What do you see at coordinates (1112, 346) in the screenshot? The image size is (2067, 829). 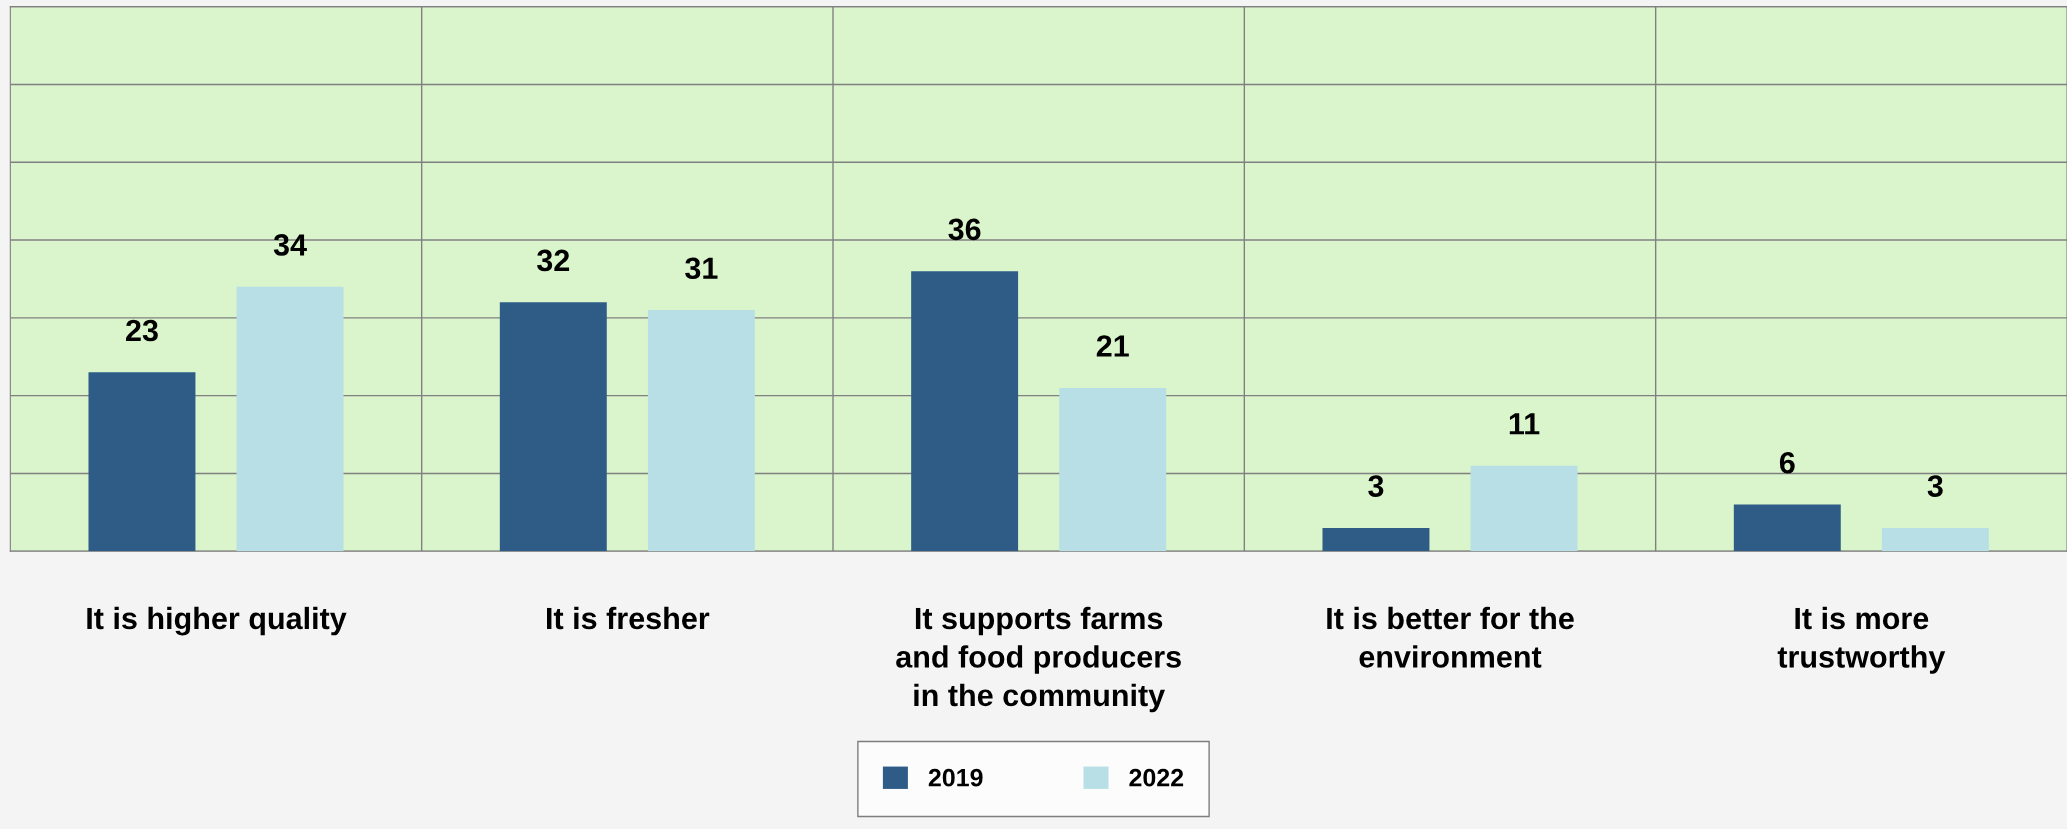 I see `data-label: 21` at bounding box center [1112, 346].